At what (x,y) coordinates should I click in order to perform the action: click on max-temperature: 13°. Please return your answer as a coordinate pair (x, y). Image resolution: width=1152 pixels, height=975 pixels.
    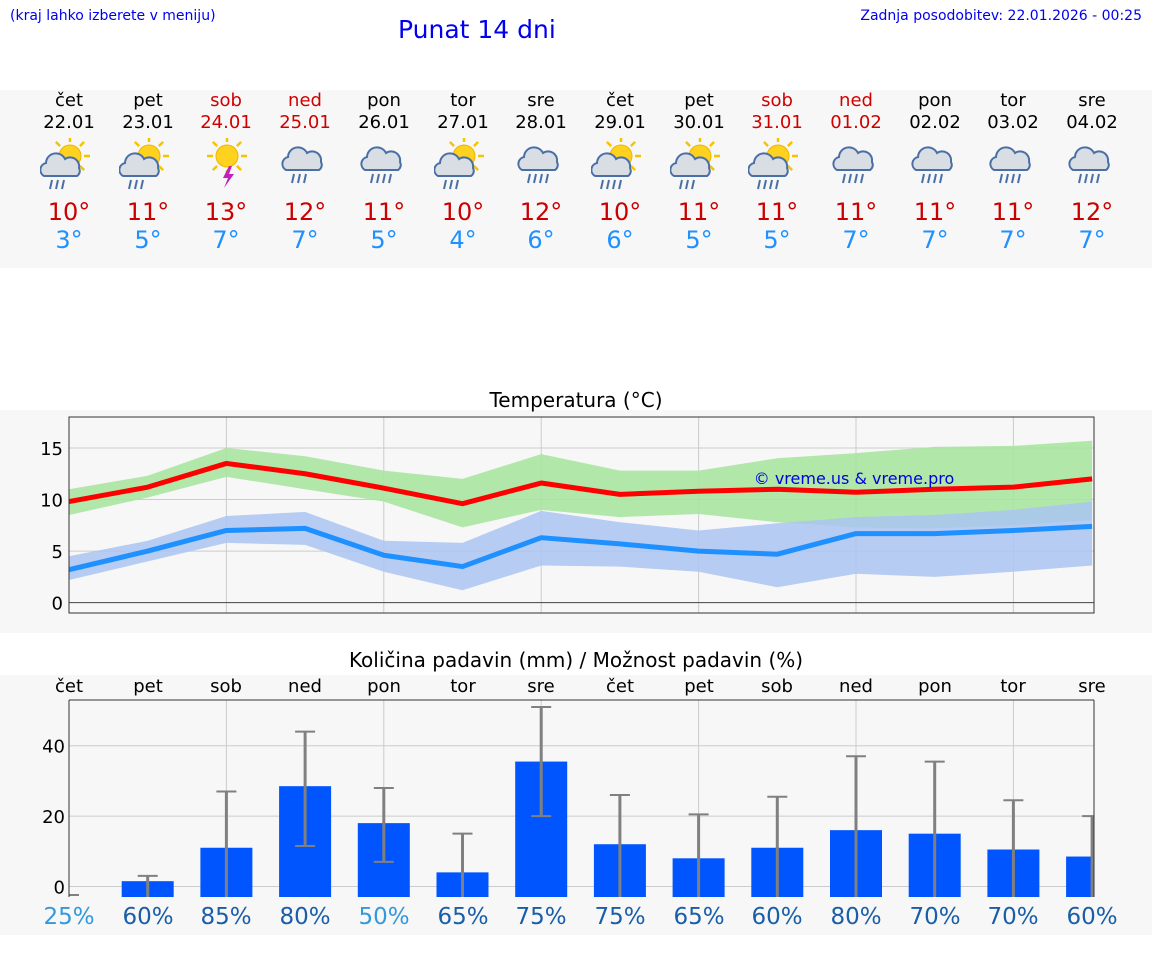
    Looking at the image, I should click on (226, 212).